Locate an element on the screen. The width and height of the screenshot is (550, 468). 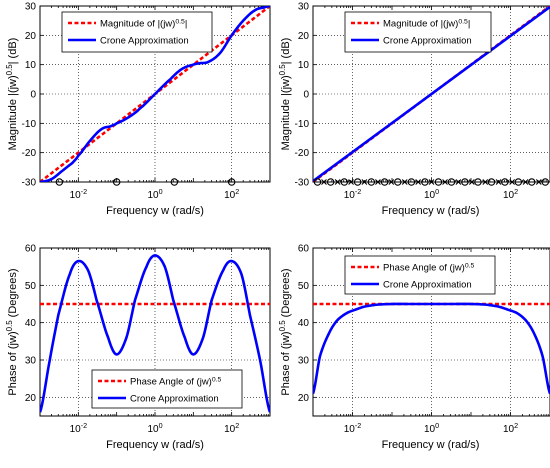
y-tick-label: 10 is located at coordinates (31, 65).